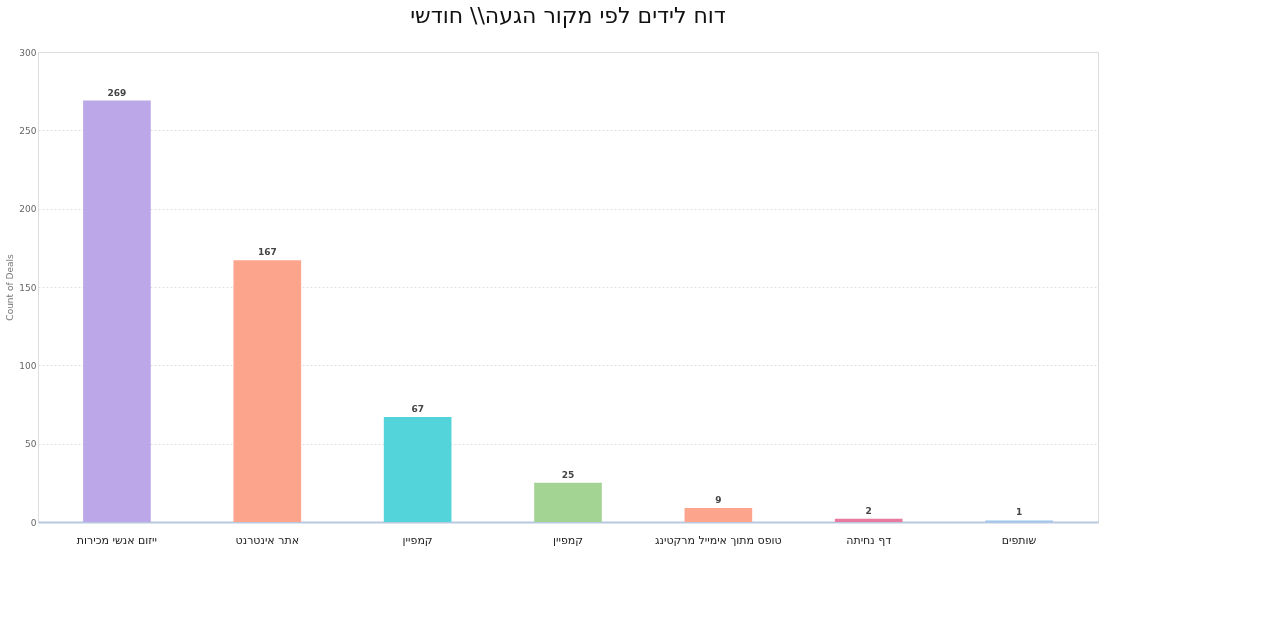  Describe the element at coordinates (267, 252) in the screenshot. I see `data-label: 167` at that location.